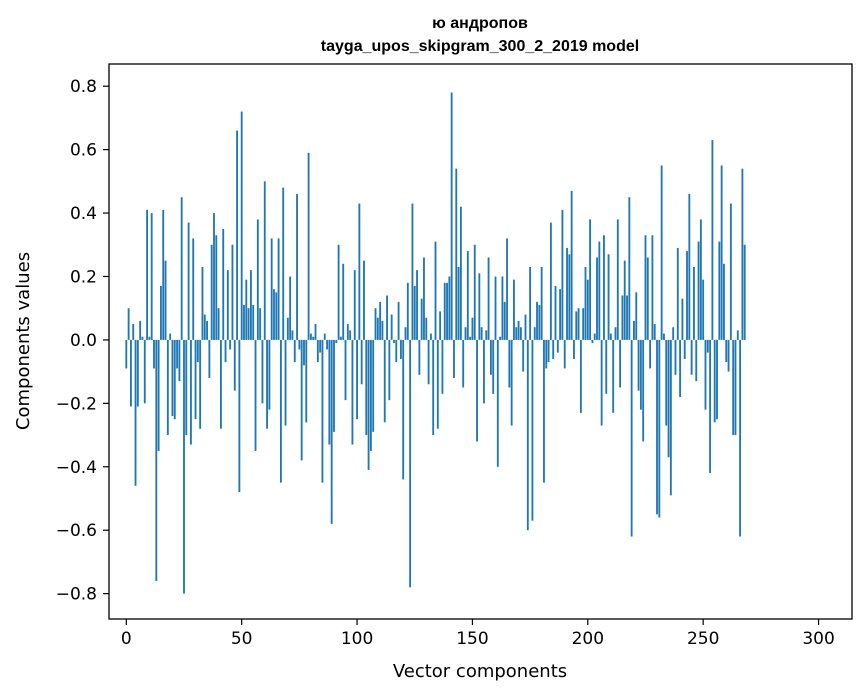 The width and height of the screenshot is (867, 696). I want to click on y-tick-label: −0.4, so click(76, 468).